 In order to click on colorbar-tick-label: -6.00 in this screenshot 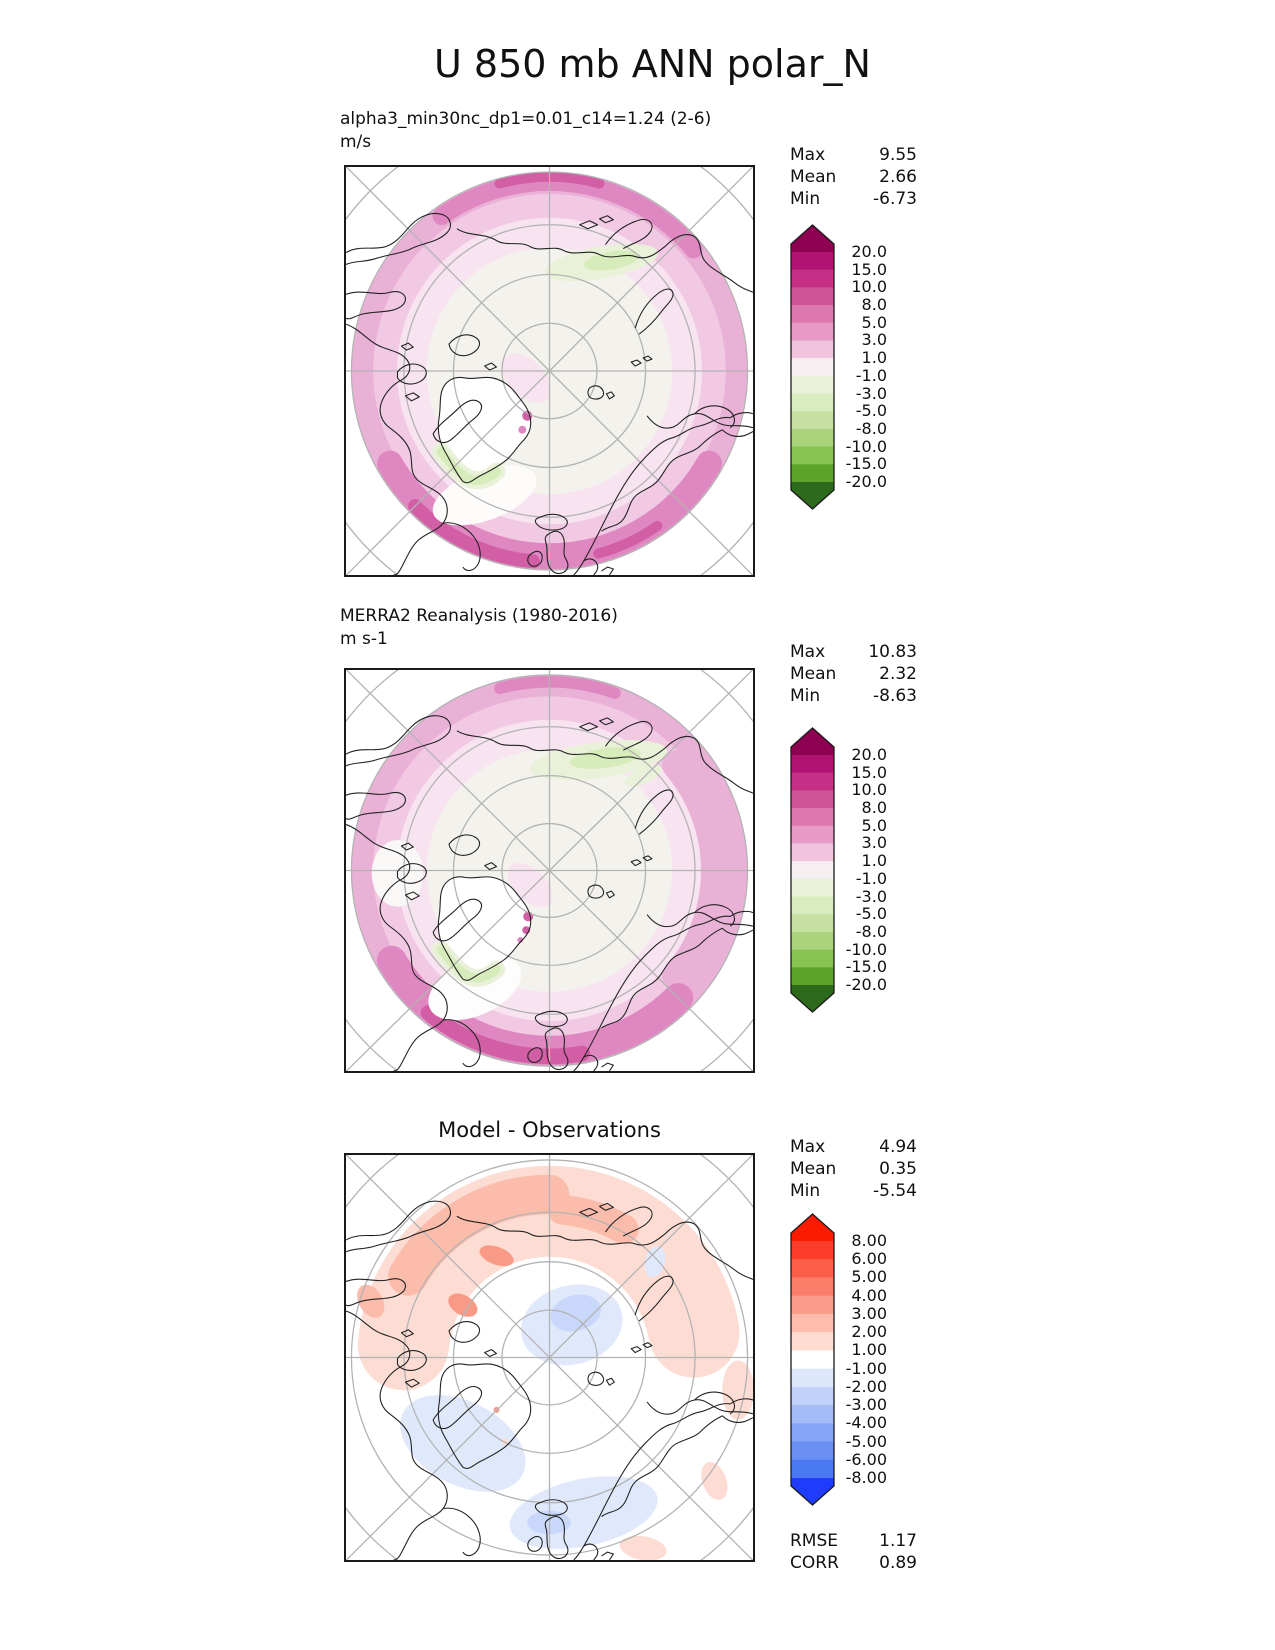, I will do `click(866, 1459)`.